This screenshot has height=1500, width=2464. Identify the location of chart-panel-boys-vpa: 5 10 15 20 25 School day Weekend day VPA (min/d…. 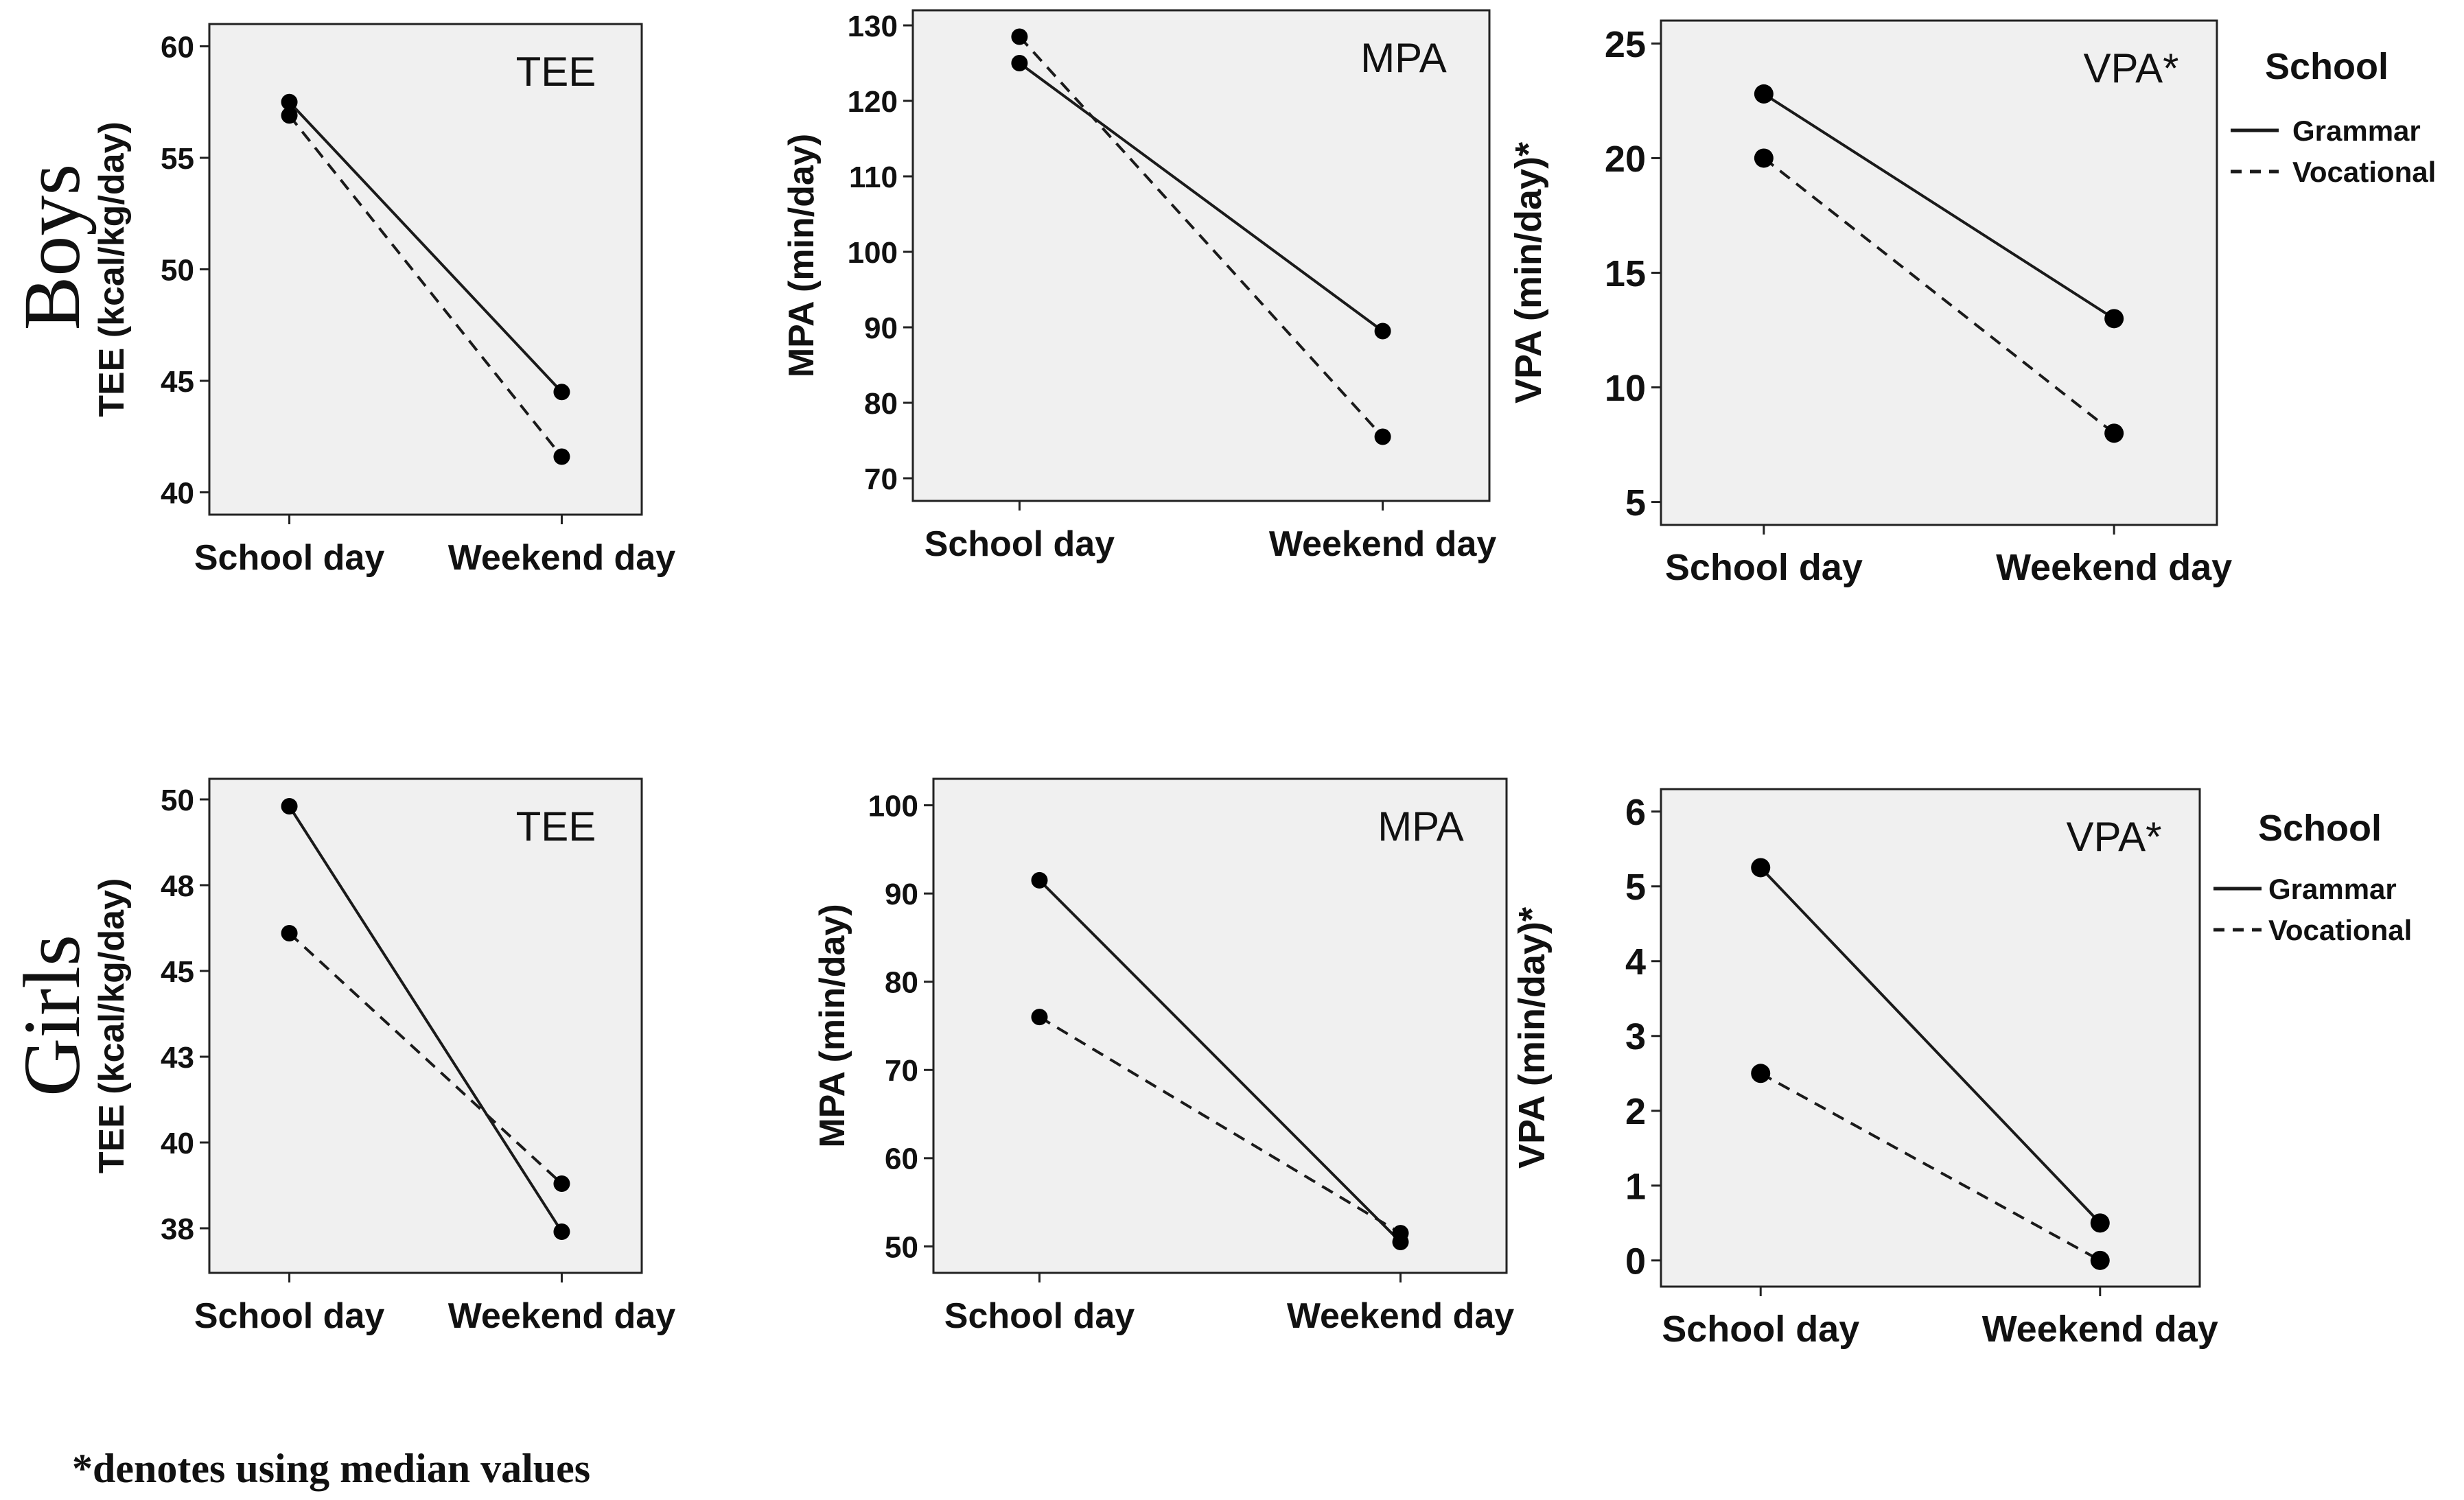
(1870, 303).